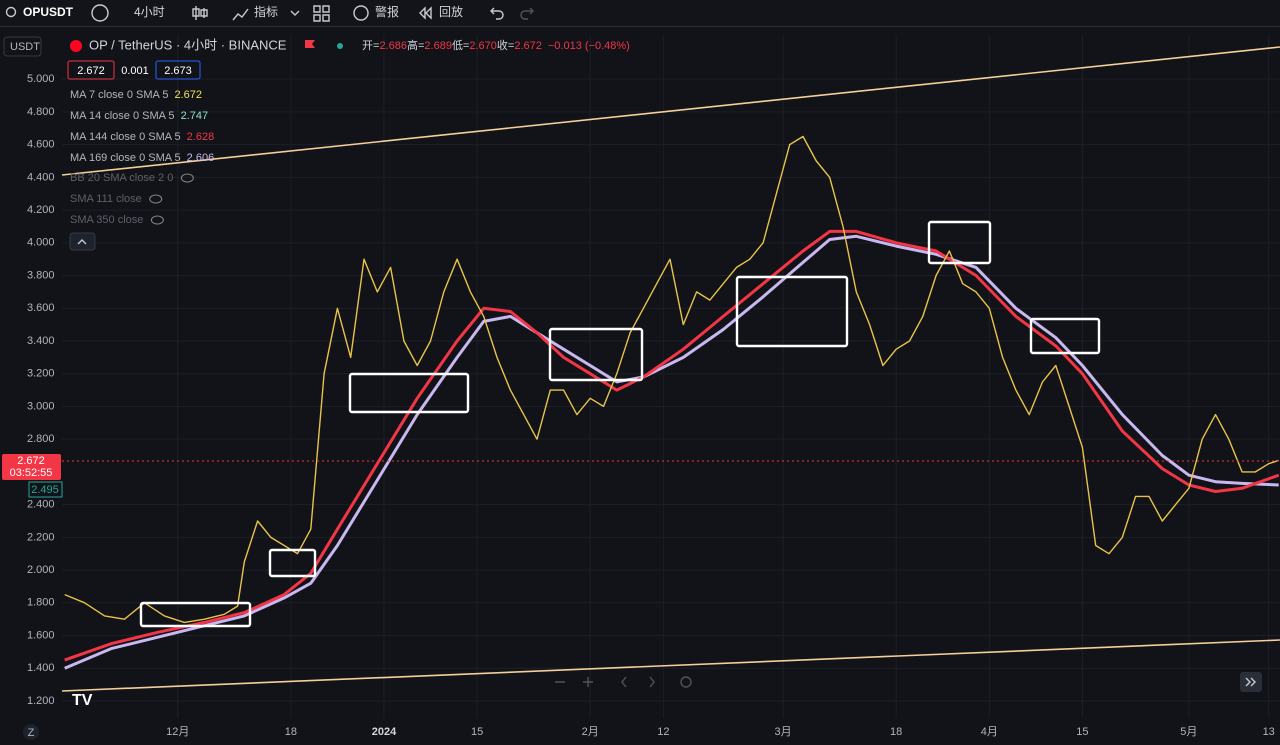 The image size is (1280, 745). Describe the element at coordinates (125, 137) in the screenshot. I see `indicator-label: MA 144 close 0 SMA 5` at that location.